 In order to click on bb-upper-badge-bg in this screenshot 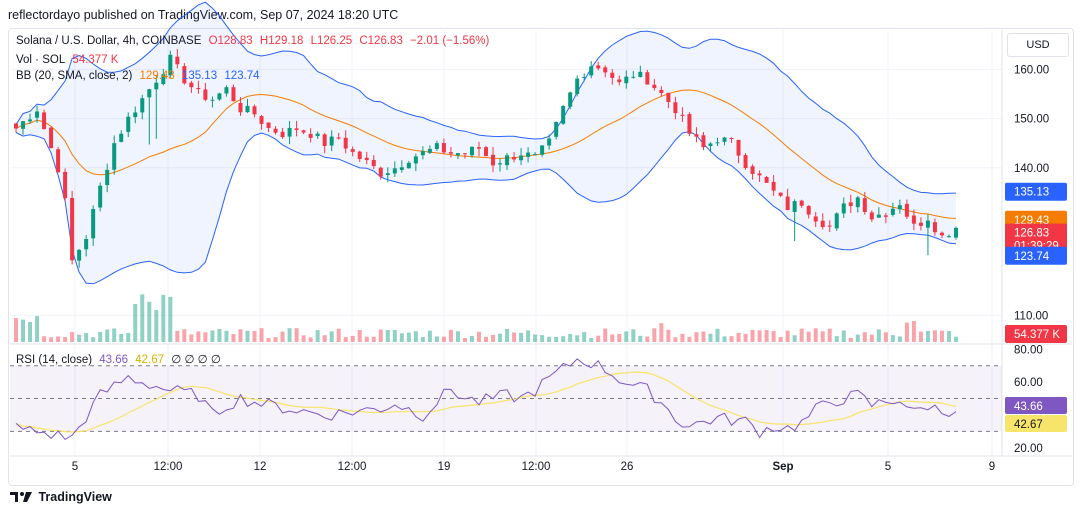, I will do `click(1036, 191)`.